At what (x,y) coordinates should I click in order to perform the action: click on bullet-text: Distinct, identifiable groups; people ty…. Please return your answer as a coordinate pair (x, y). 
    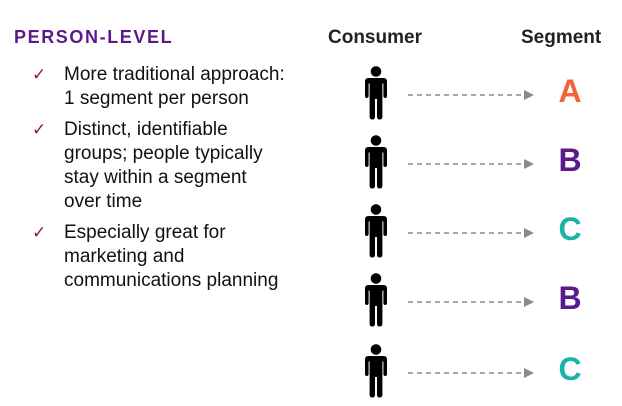
    Looking at the image, I should click on (188, 166).